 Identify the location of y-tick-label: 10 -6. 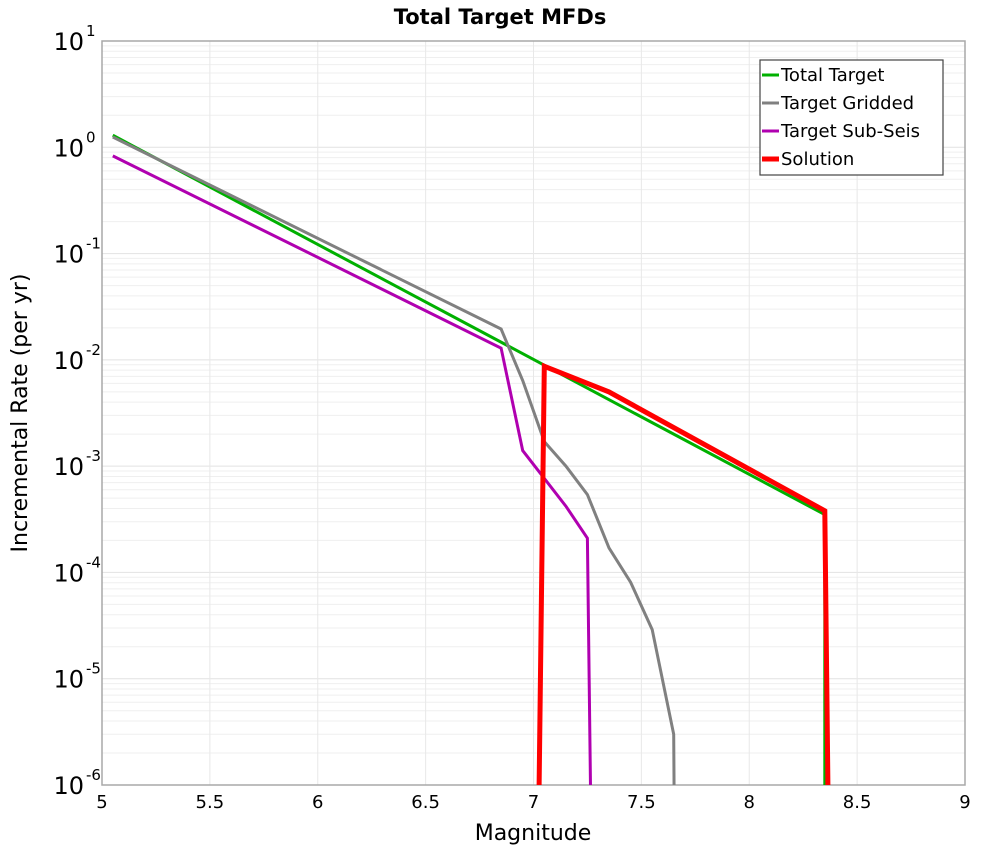
(77, 783).